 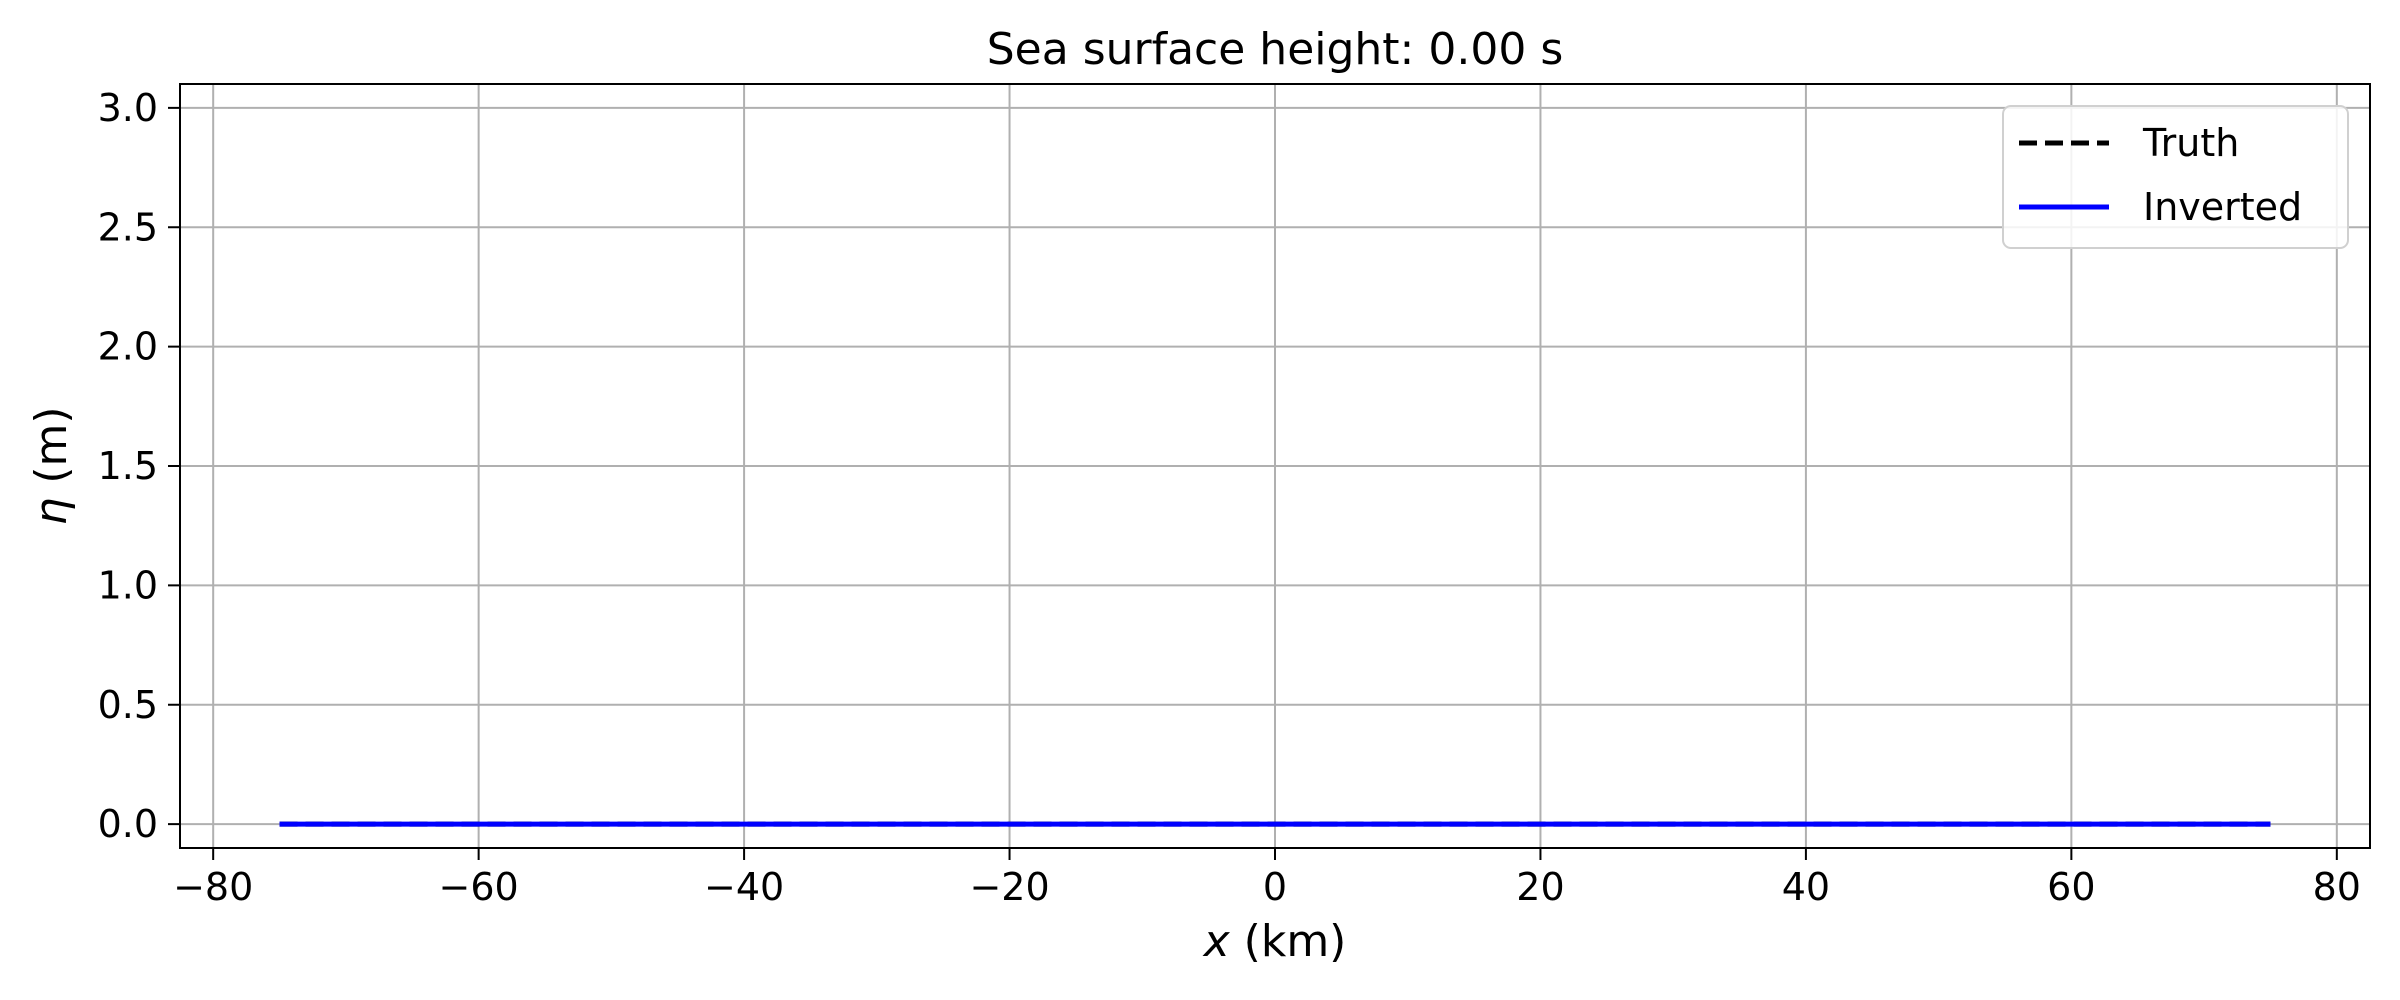 What do you see at coordinates (2222, 207) in the screenshot?
I see `legend-label-inverted: Inverted` at bounding box center [2222, 207].